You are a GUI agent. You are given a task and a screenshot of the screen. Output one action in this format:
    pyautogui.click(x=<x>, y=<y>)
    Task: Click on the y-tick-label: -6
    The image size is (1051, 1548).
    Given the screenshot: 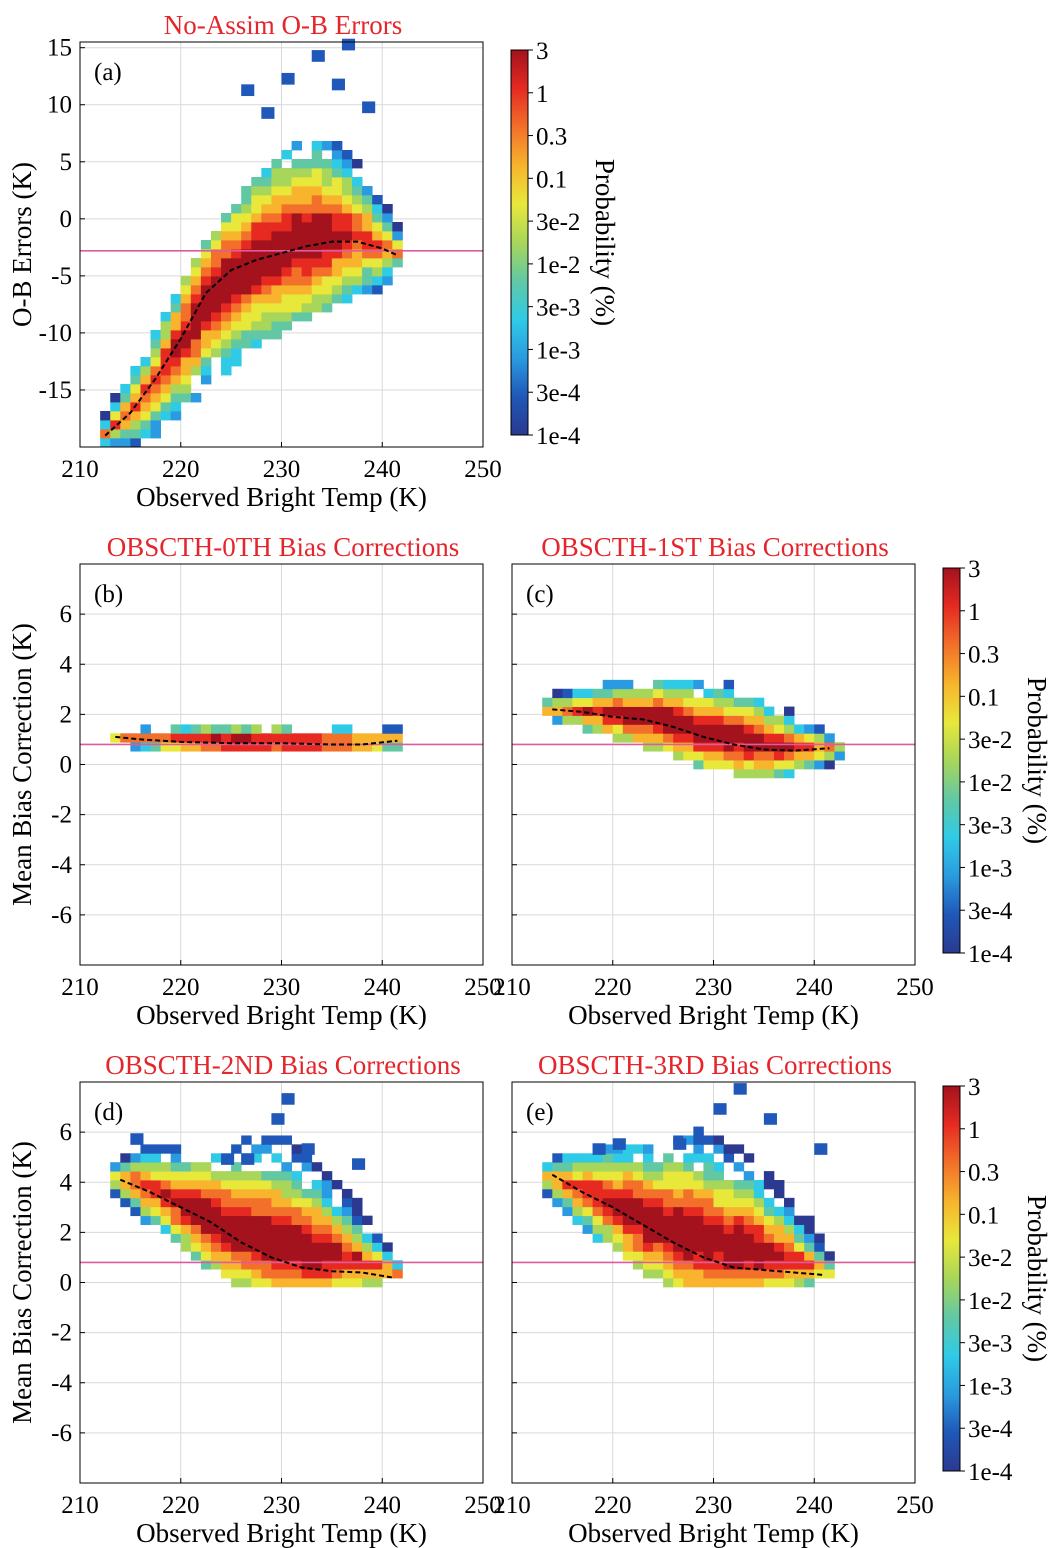 What is the action you would take?
    pyautogui.click(x=61, y=915)
    